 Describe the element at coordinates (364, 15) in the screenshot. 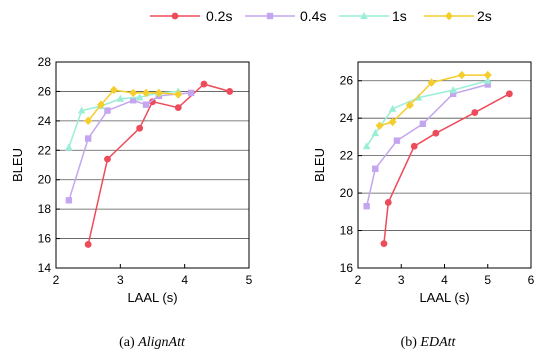

I see `legend-marker-triangle` at that location.